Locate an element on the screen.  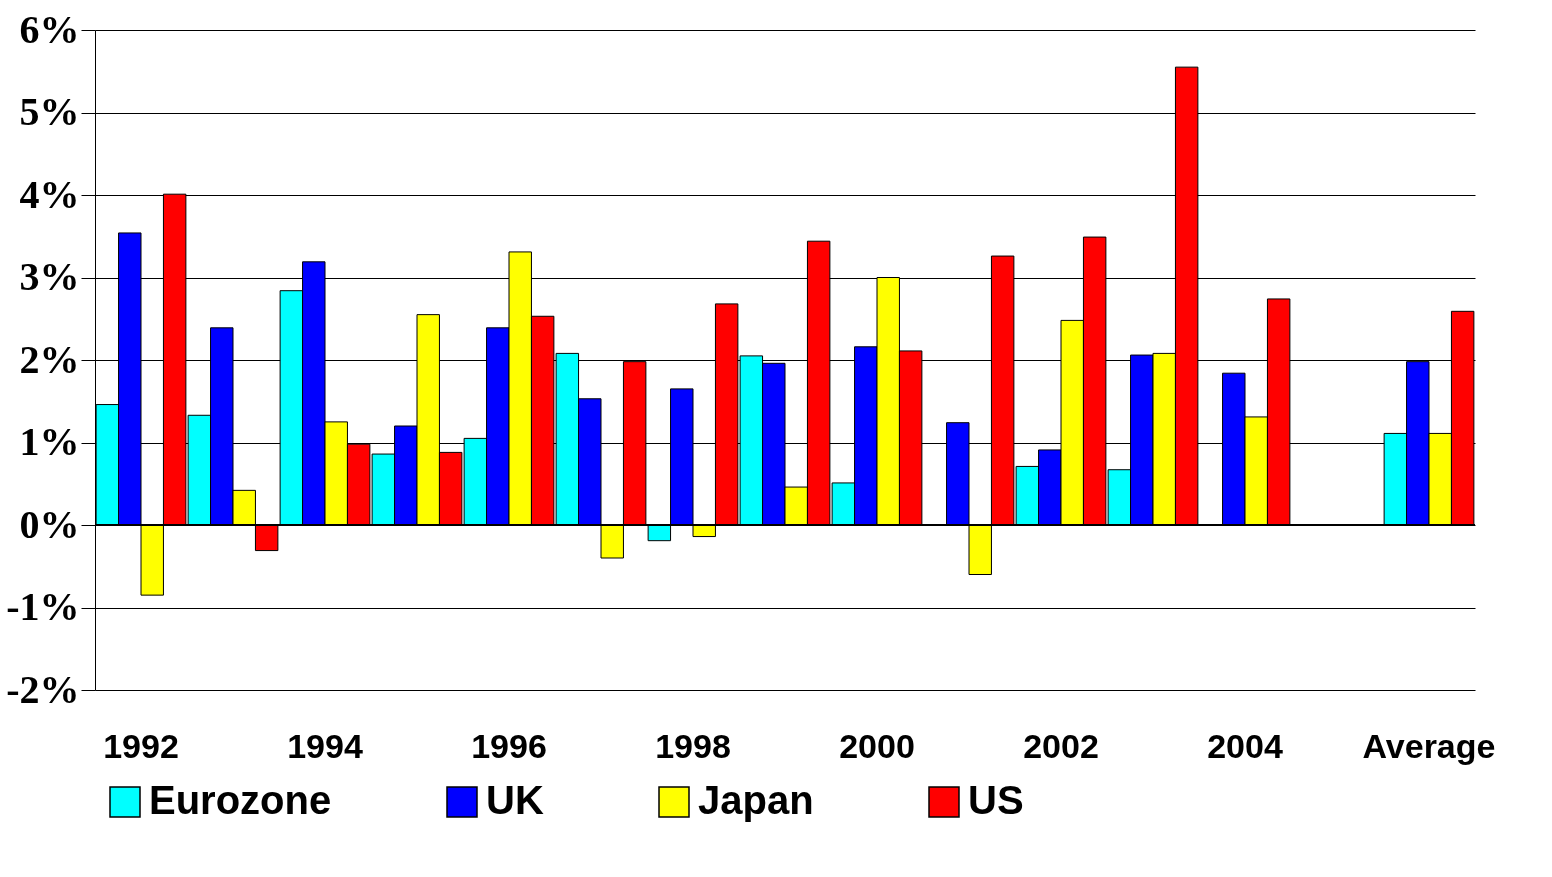
x-tick-label: 1994 is located at coordinates (325, 745).